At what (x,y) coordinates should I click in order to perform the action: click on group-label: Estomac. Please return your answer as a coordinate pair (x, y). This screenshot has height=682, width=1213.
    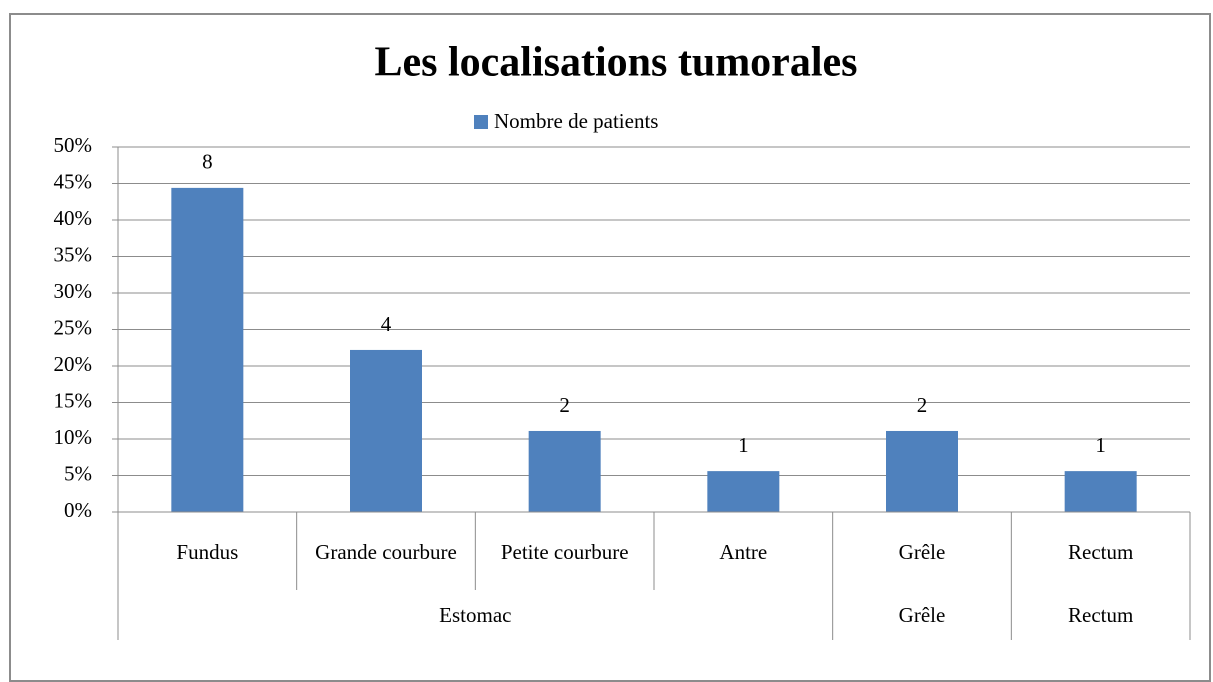
    Looking at the image, I should click on (475, 615).